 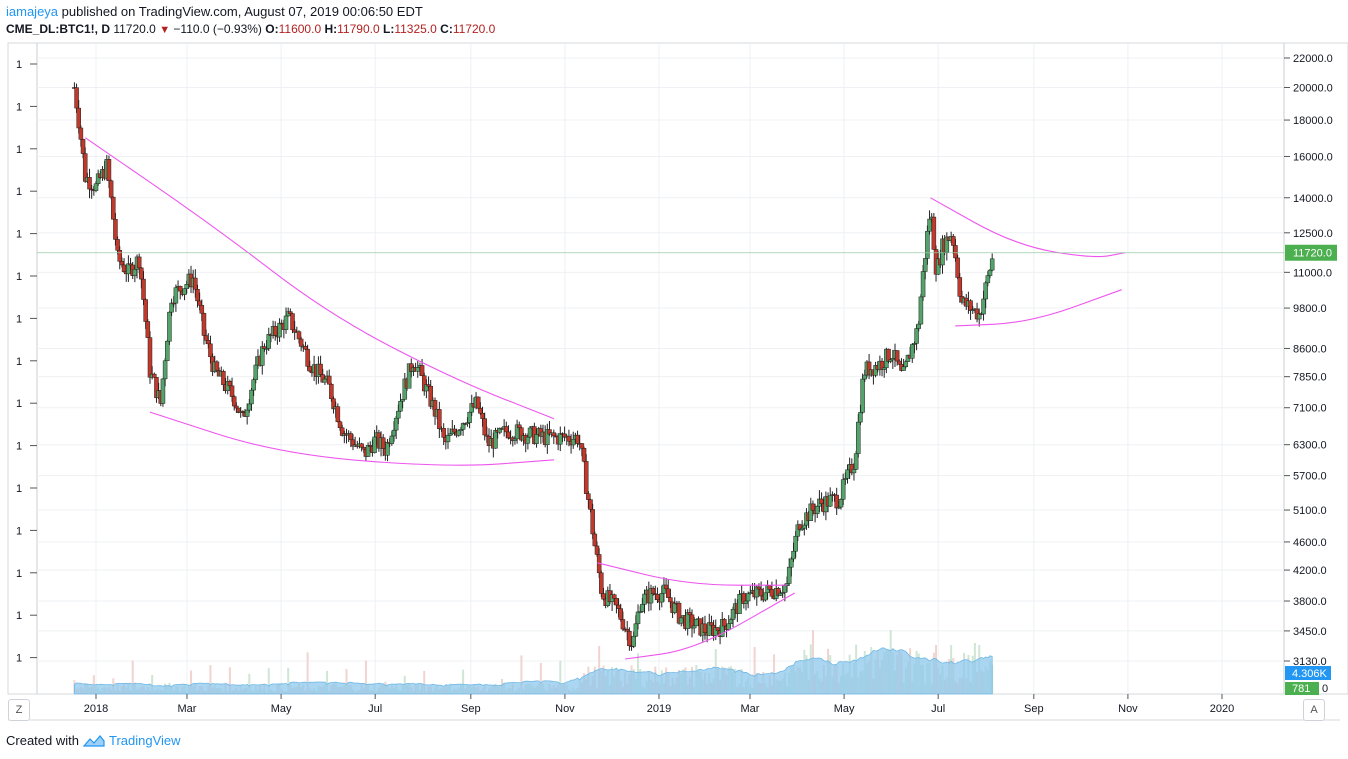 What do you see at coordinates (474, 29) in the screenshot?
I see `close-value: 11720.0` at bounding box center [474, 29].